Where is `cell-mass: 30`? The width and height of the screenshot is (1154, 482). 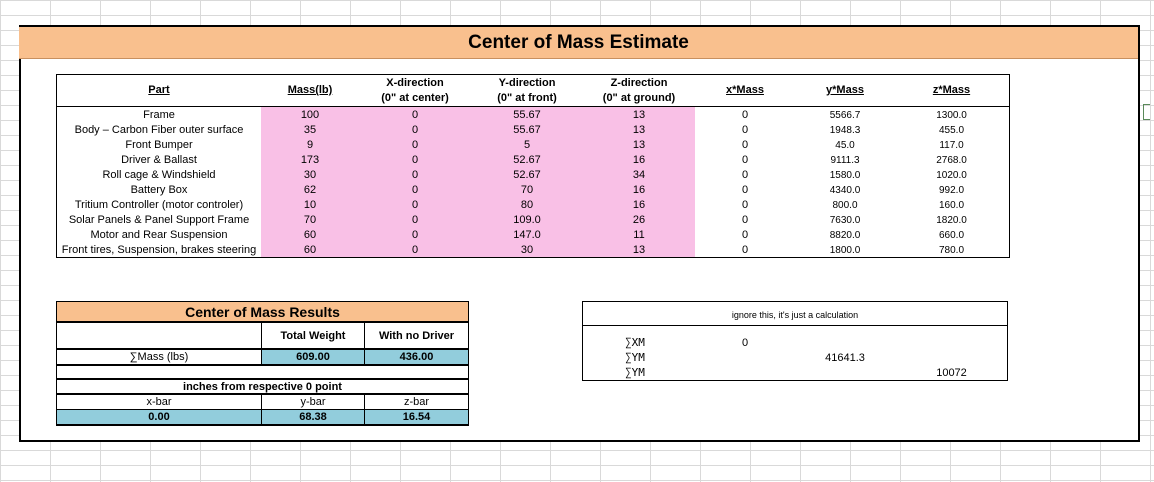 cell-mass: 30 is located at coordinates (310, 175).